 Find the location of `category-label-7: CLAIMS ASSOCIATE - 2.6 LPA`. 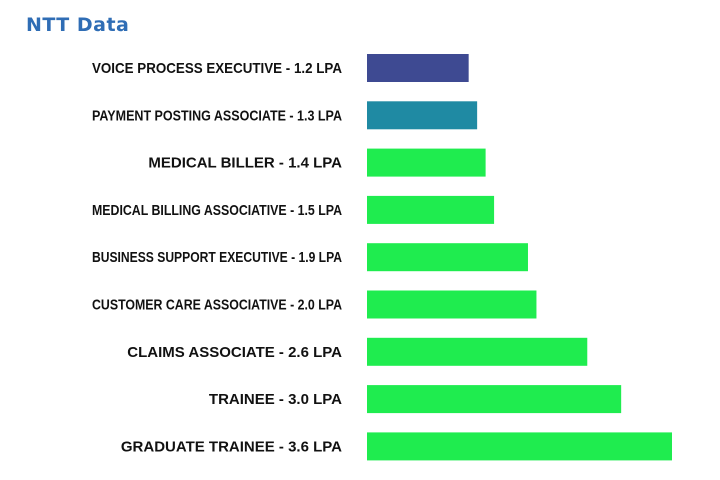

category-label-7: CLAIMS ASSOCIATE - 2.6 LPA is located at coordinates (234, 352).